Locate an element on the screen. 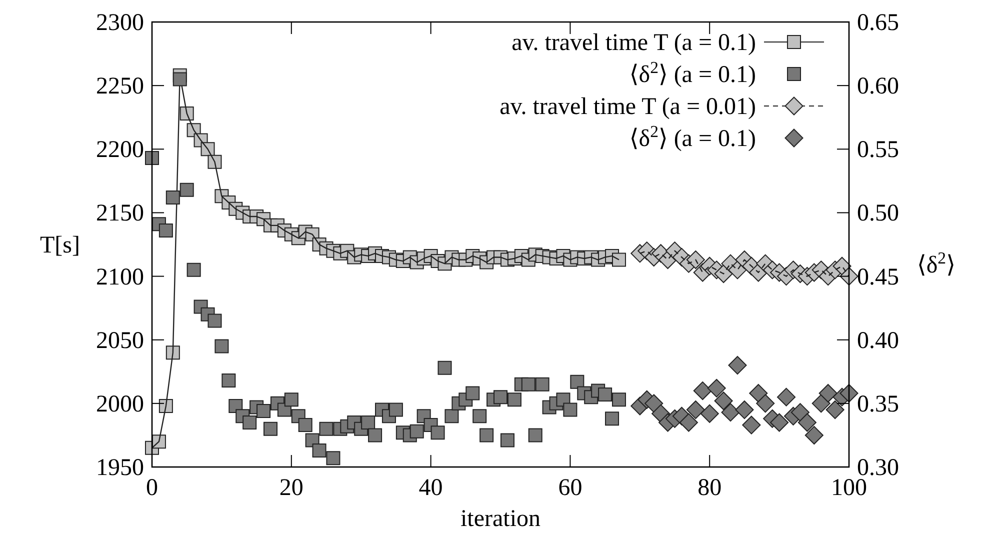 This screenshot has width=992, height=544. y-tick-label: 2200 is located at coordinates (120, 150).